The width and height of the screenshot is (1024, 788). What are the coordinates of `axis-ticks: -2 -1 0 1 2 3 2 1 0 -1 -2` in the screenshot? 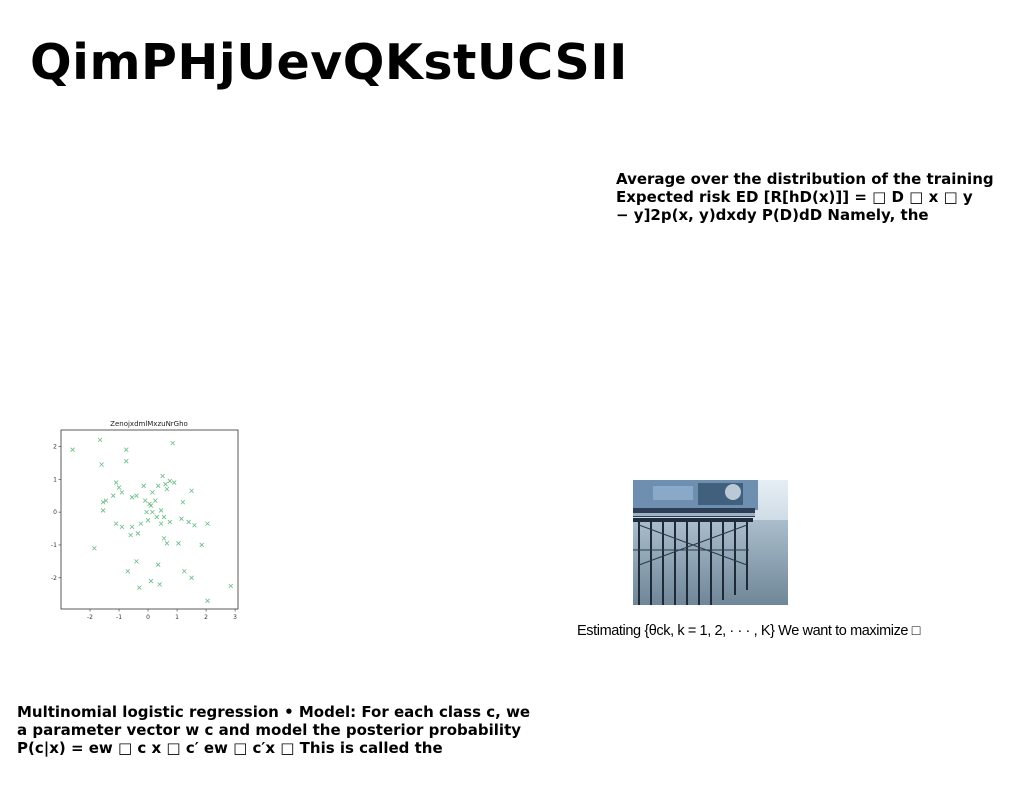 It's located at (144, 532).